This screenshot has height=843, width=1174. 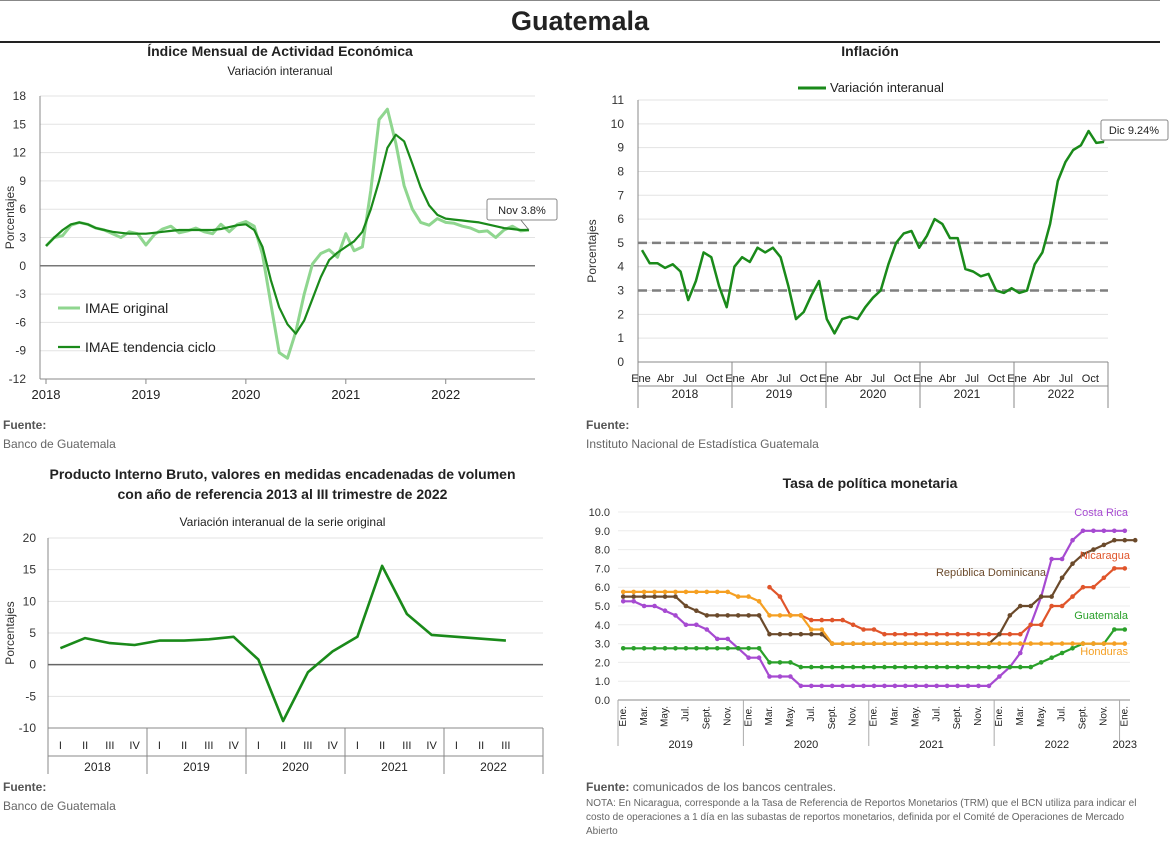 I want to click on inflacion-year-tick: 2021, so click(x=967, y=394).